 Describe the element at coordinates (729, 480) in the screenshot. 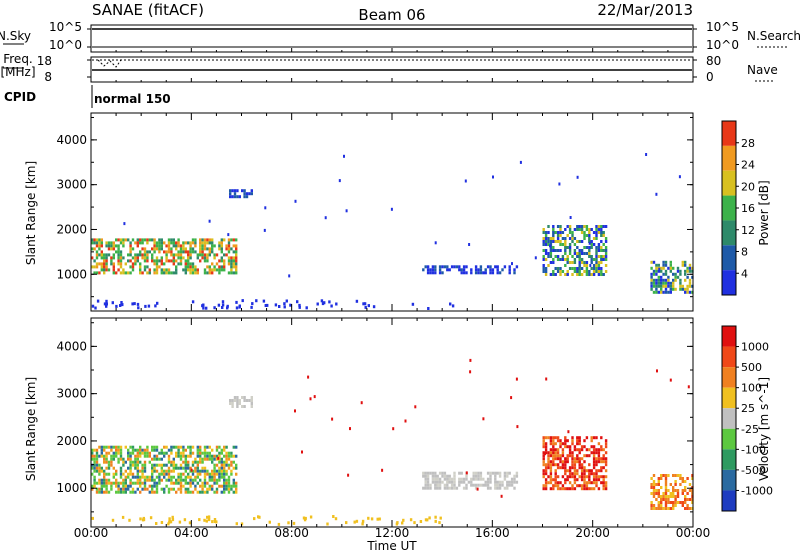

I see `velocity-colorbar-segment` at that location.